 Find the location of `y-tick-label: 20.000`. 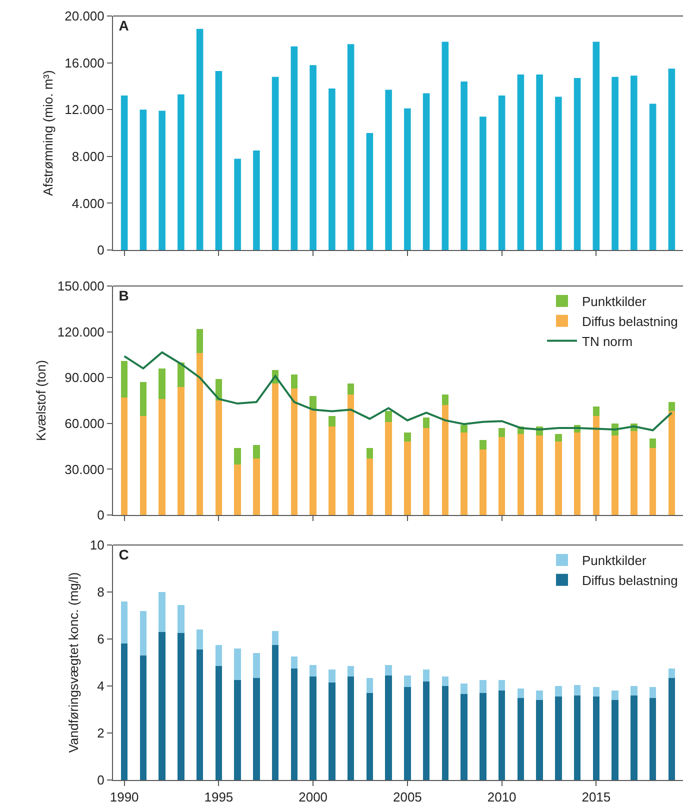

y-tick-label: 20.000 is located at coordinates (84, 16).